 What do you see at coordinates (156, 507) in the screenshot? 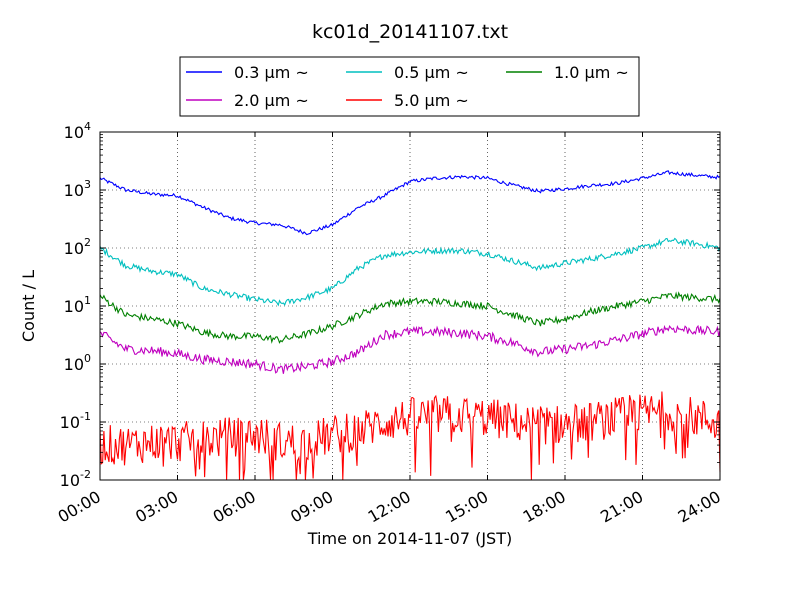
I see `x-tick-label: 03:00` at bounding box center [156, 507].